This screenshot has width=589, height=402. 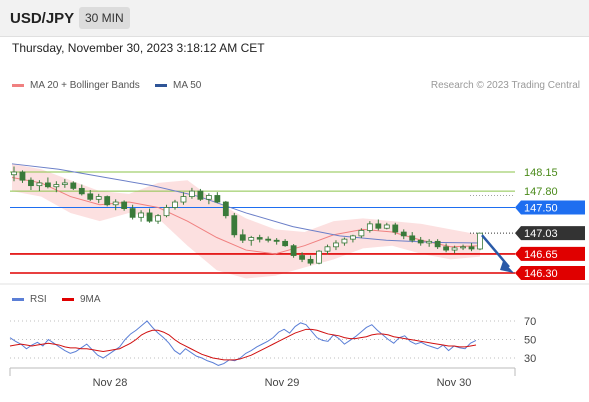 I want to click on rsi-swatch, so click(x=18, y=299).